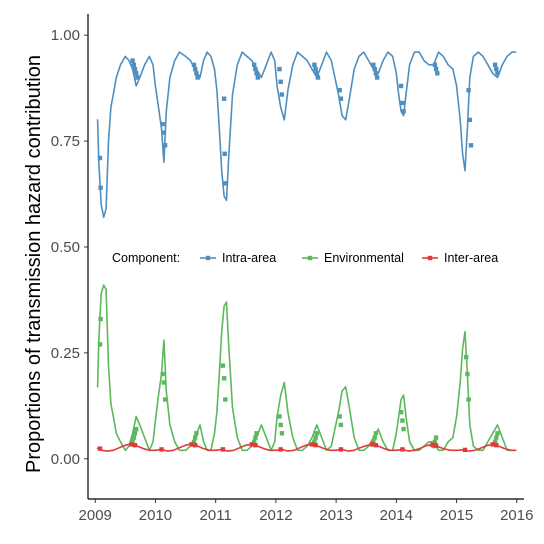  What do you see at coordinates (208, 258) in the screenshot?
I see `legend-swatch-marker` at bounding box center [208, 258].